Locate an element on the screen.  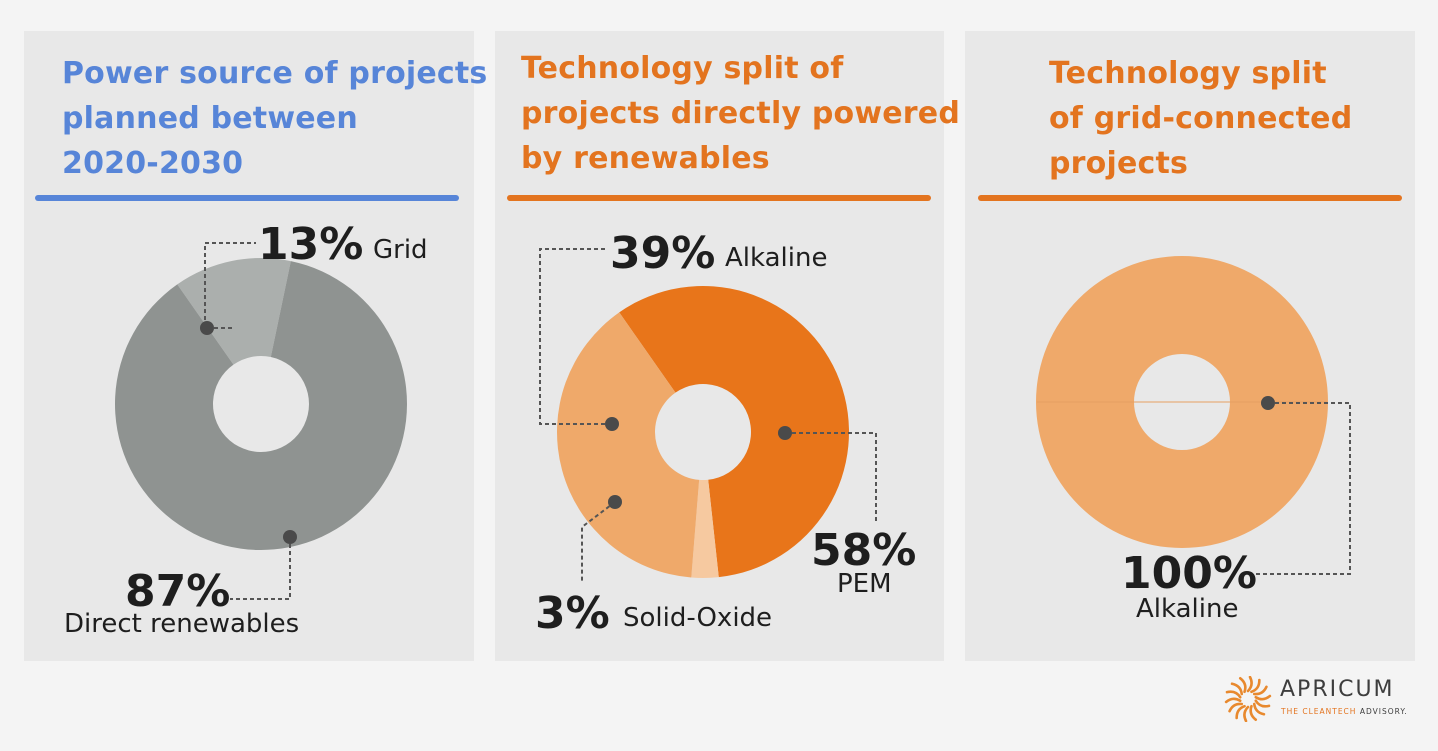
leader-line-solid-oxide is located at coordinates (598, 541).